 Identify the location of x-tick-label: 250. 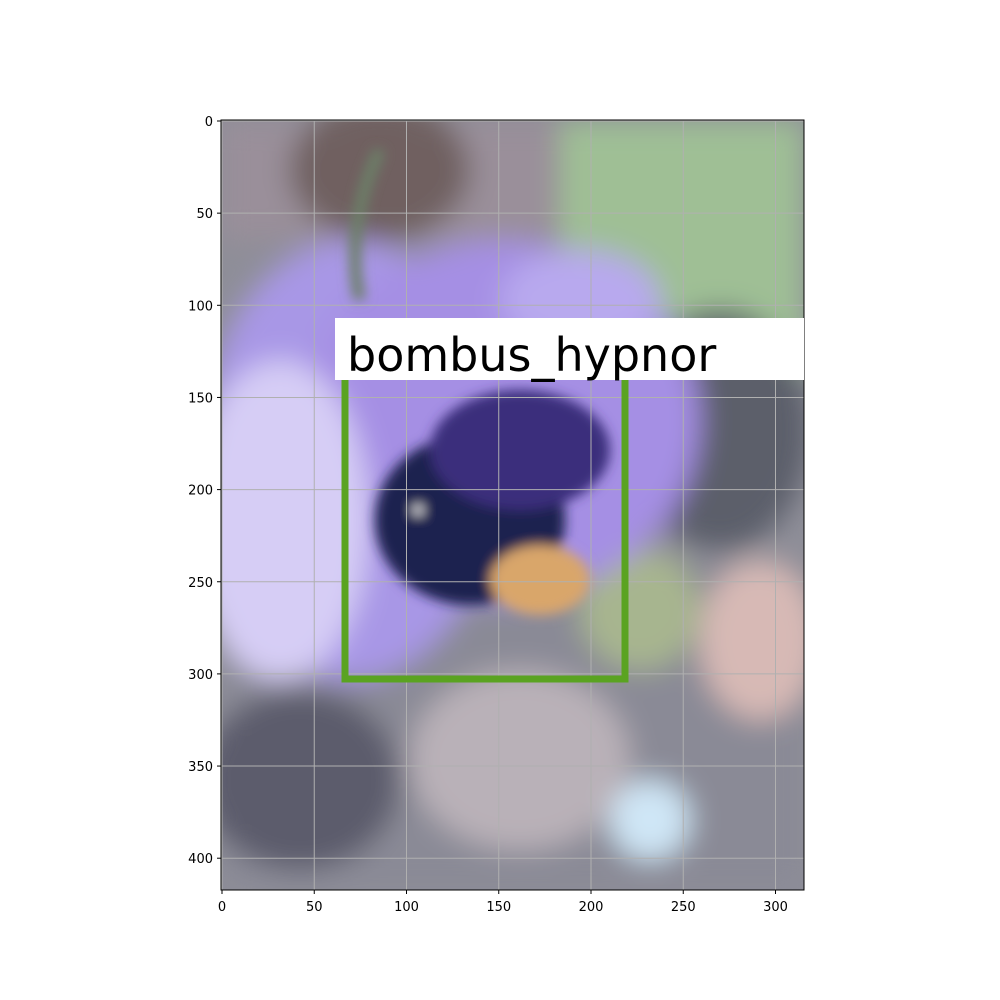
(683, 907).